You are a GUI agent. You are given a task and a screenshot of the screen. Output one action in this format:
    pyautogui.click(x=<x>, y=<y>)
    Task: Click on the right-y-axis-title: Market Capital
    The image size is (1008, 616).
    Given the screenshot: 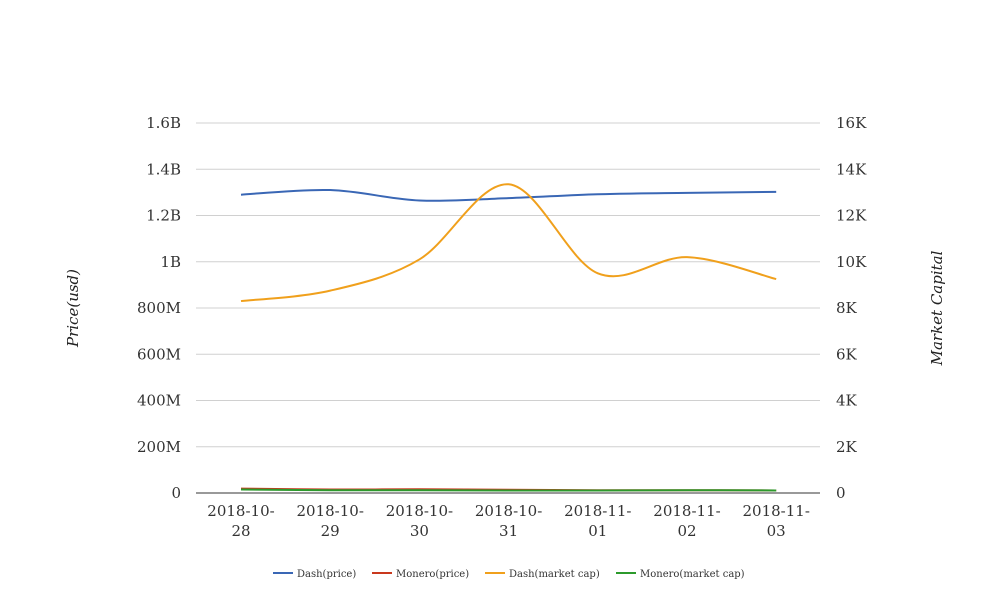 What is the action you would take?
    pyautogui.click(x=937, y=308)
    